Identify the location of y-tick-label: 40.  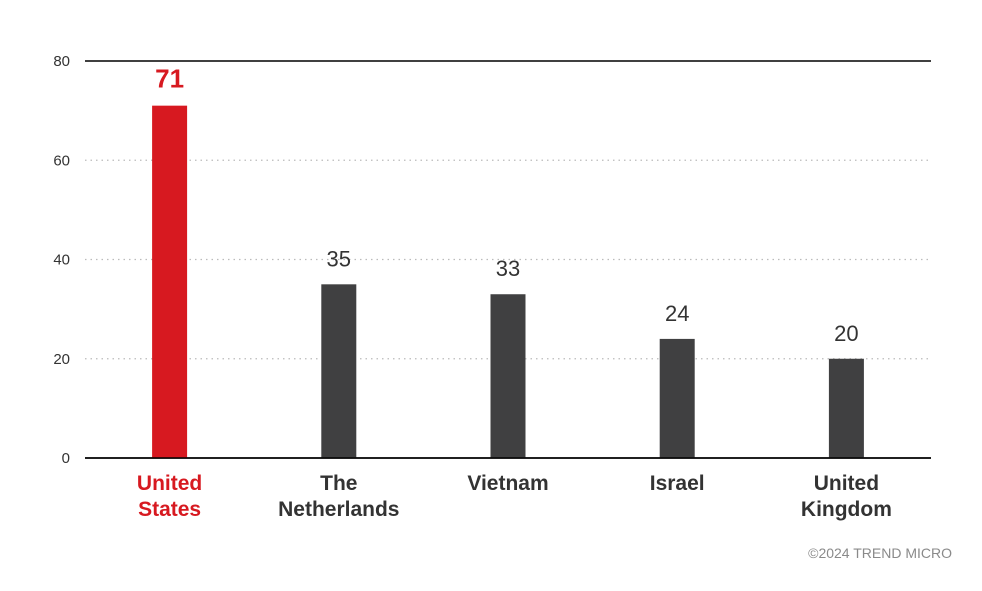
(61, 260).